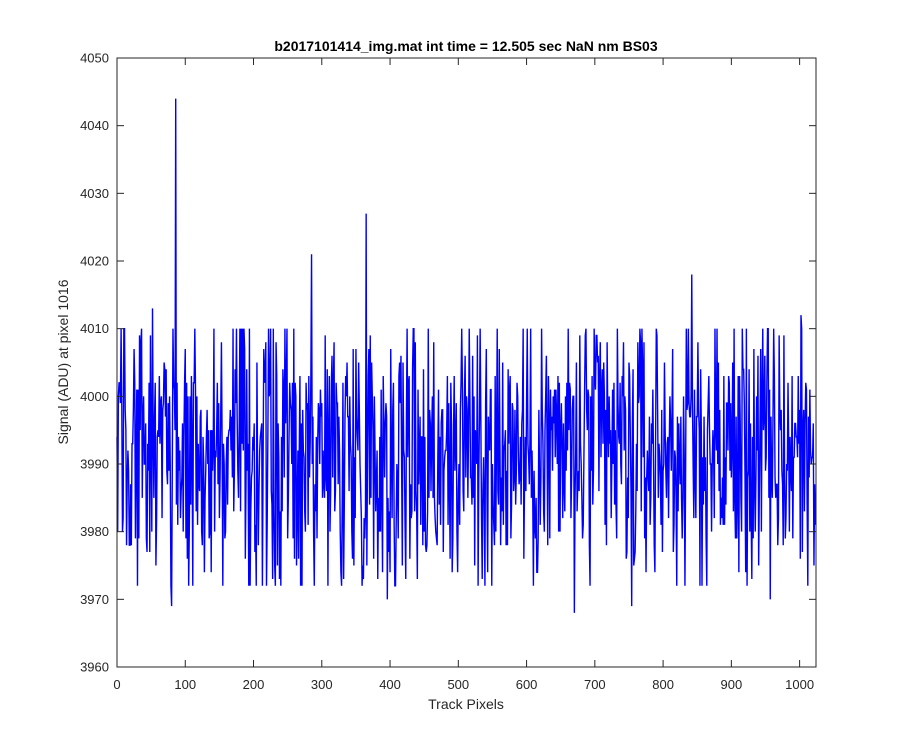  What do you see at coordinates (116, 684) in the screenshot?
I see `x-tick-label: 0` at bounding box center [116, 684].